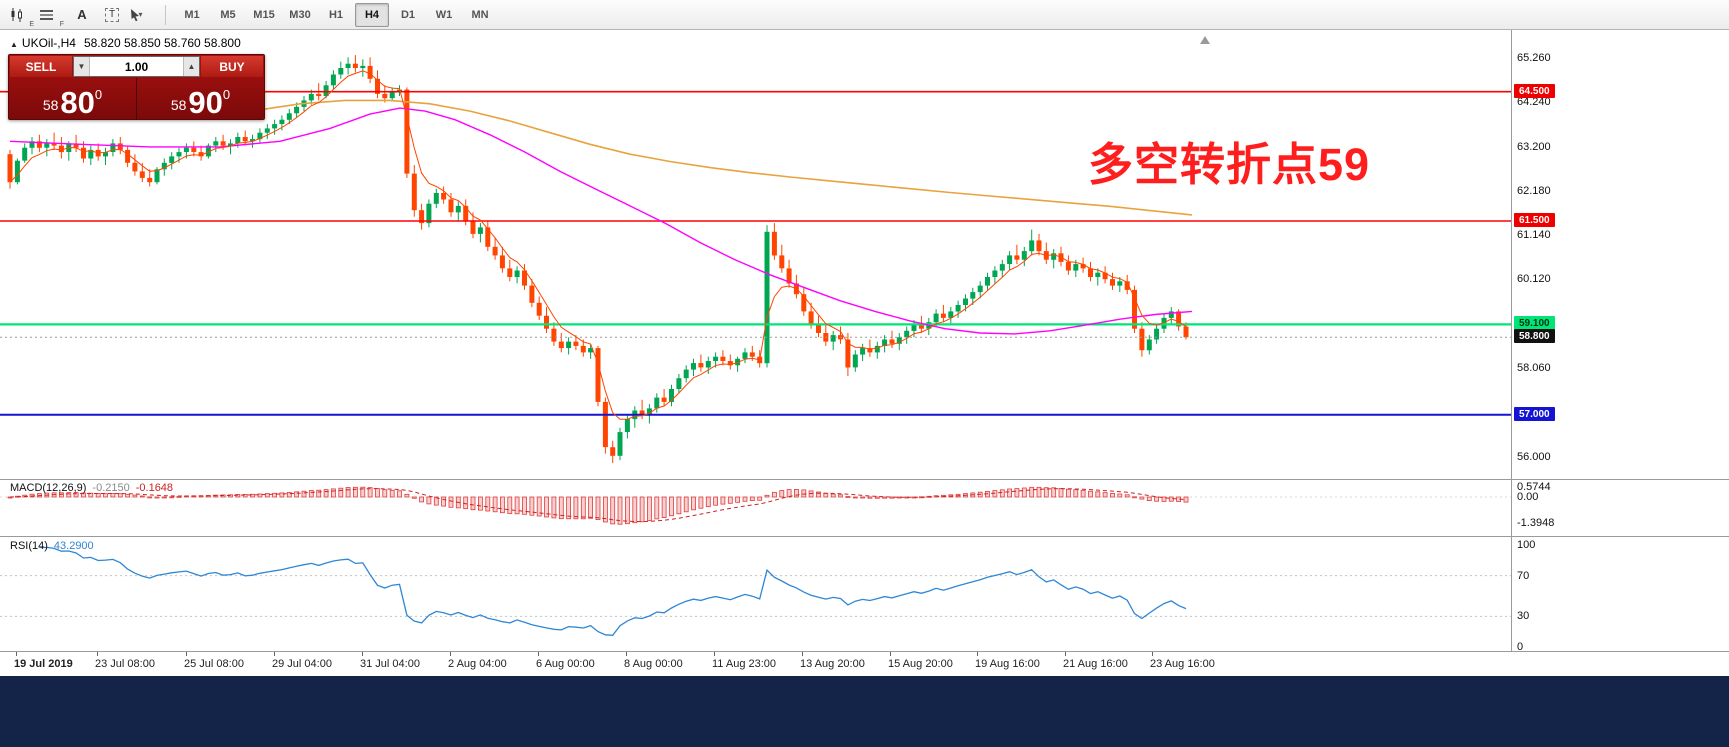  Describe the element at coordinates (1095, 664) in the screenshot. I see `time-axis-label: 21 Aug 16:00` at that location.